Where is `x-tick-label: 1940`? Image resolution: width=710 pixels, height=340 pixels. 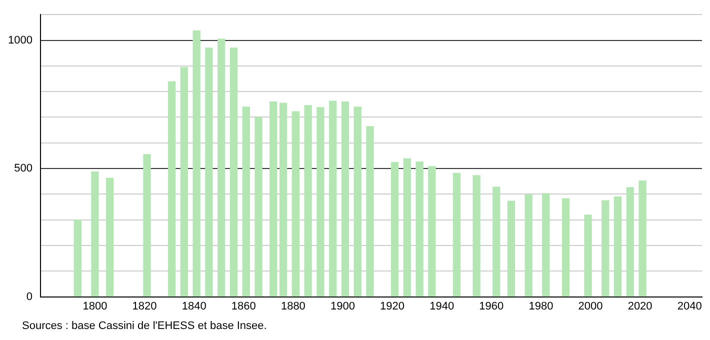
x-tick-label: 1940 is located at coordinates (442, 306).